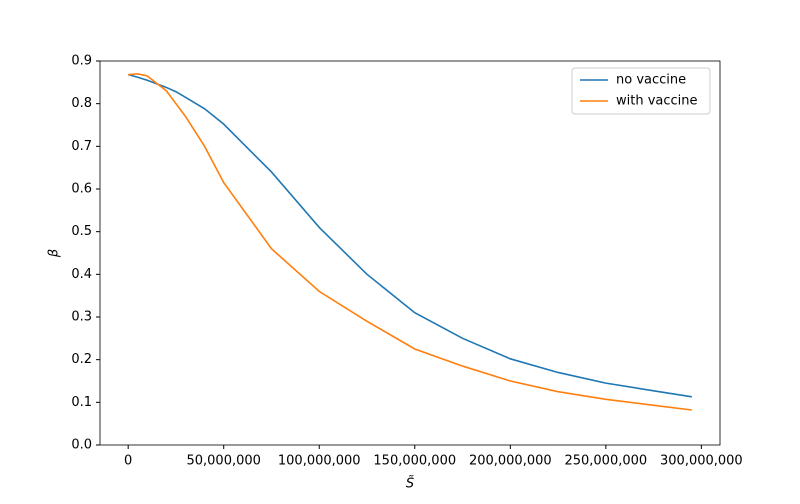 The width and height of the screenshot is (800, 504). What do you see at coordinates (81, 359) in the screenshot?
I see `y-tick-label: 0.2` at bounding box center [81, 359].